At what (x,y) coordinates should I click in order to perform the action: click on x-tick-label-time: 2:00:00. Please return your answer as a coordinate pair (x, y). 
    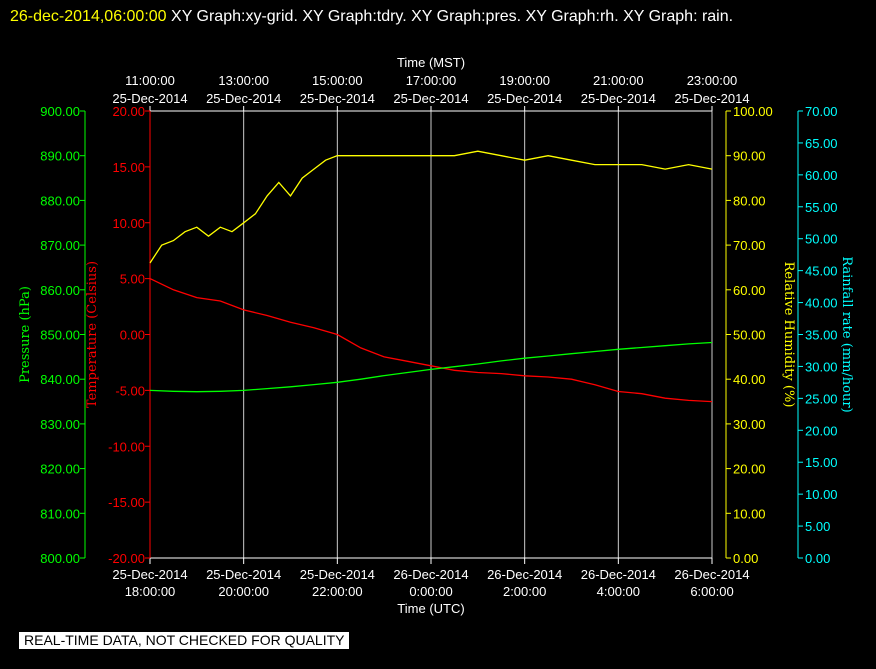
    Looking at the image, I should click on (524, 591).